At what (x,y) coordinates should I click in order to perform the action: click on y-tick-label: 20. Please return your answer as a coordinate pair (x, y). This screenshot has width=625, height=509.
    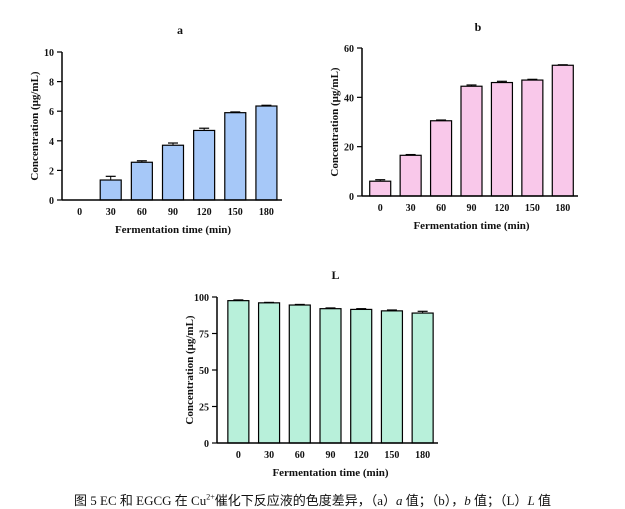
    Looking at the image, I should click on (349, 148).